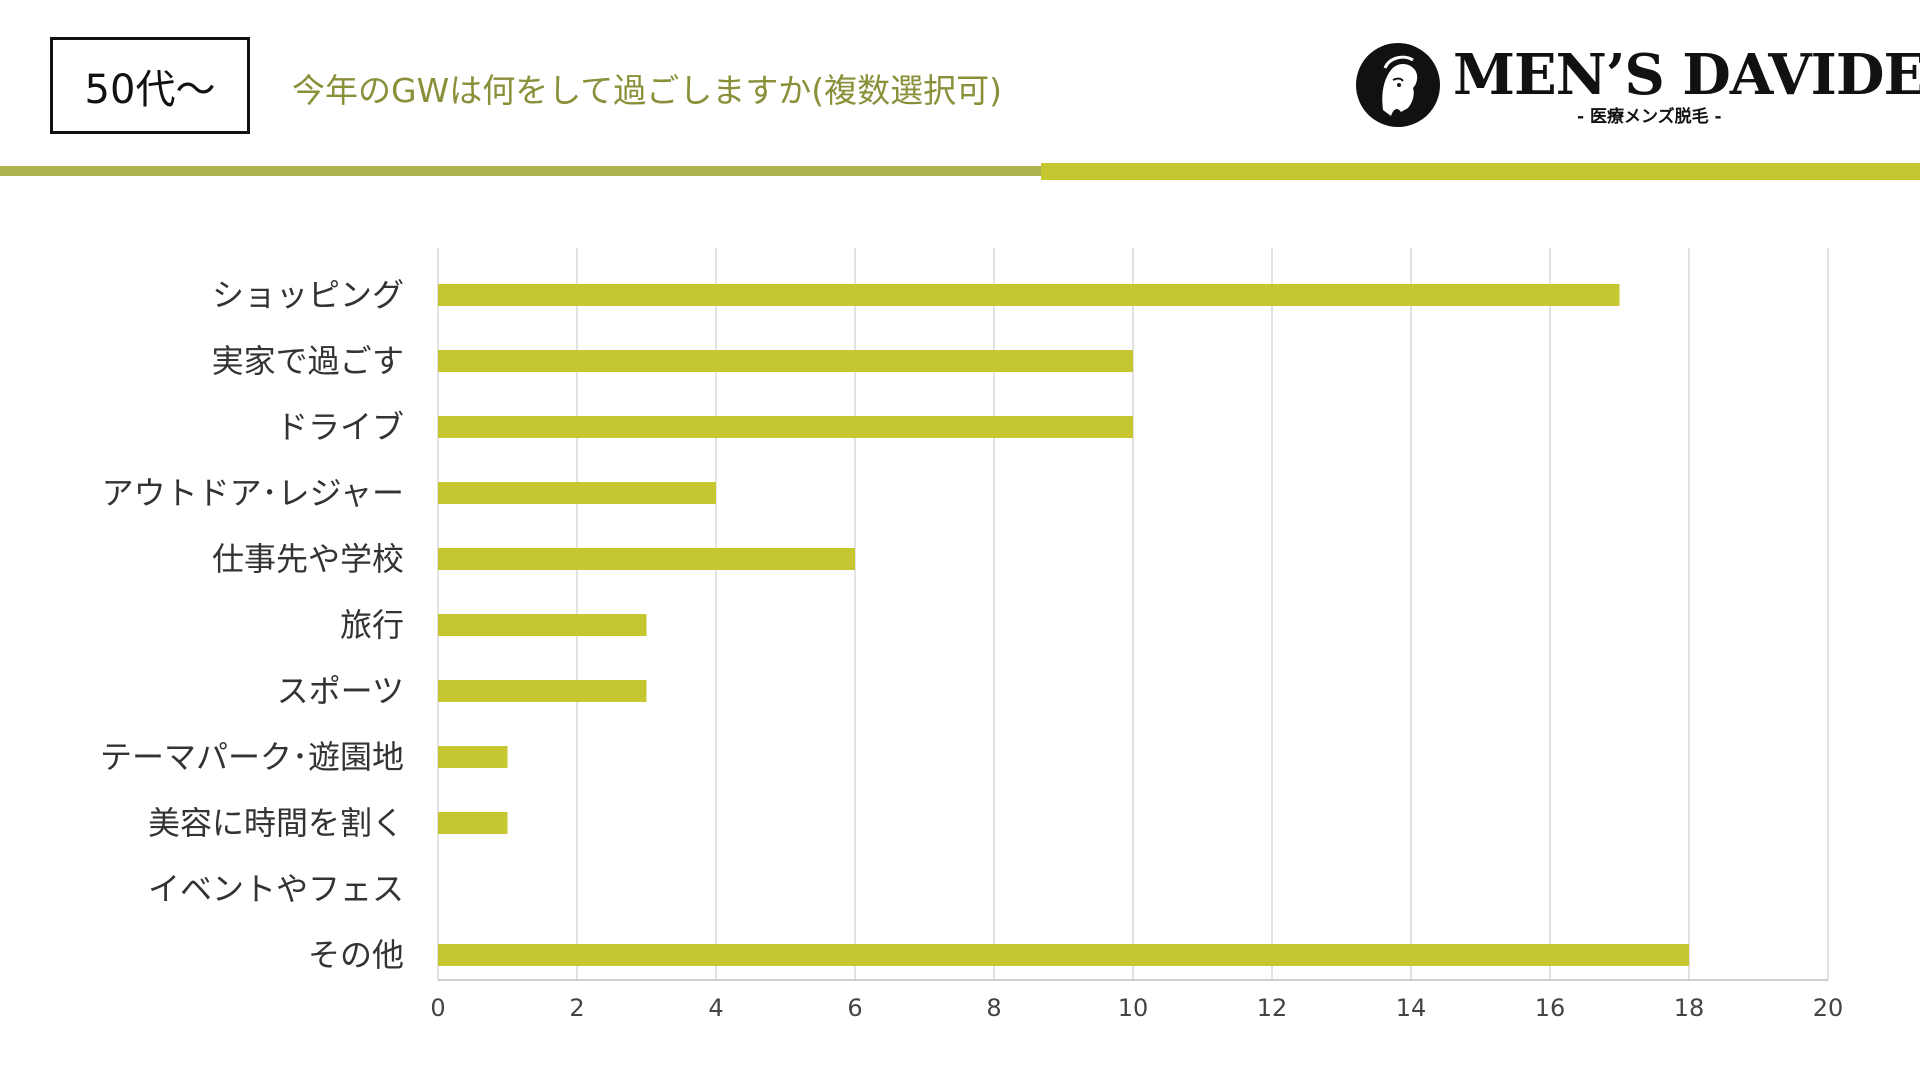  I want to click on brand-logo: MEN’S DAVIDE - 医療メンズ脱毛 -, so click(1636, 85).